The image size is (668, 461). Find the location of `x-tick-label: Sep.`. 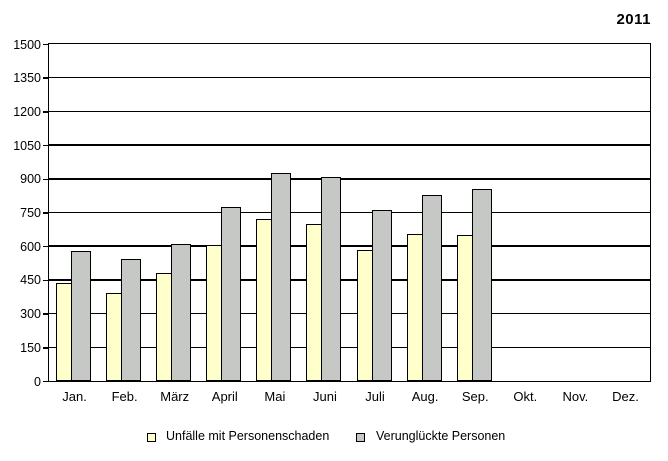

x-tick-label: Sep. is located at coordinates (475, 396).